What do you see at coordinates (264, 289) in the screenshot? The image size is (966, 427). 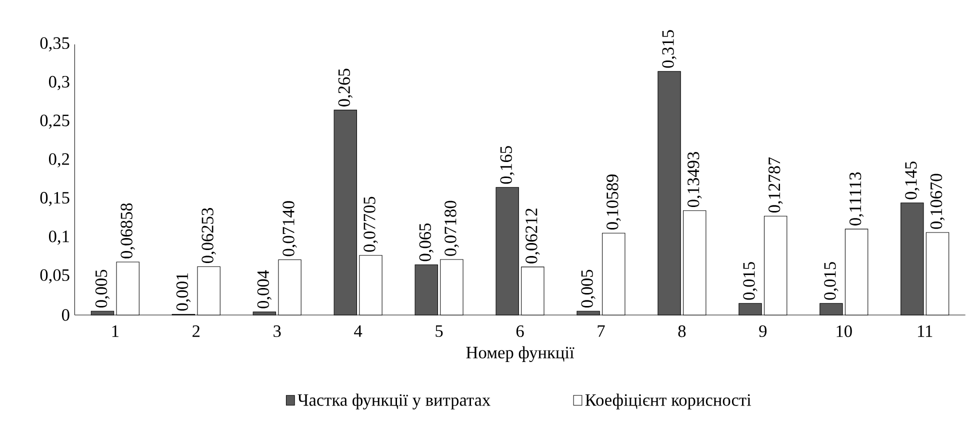 I see `data-label: 0,004` at bounding box center [264, 289].